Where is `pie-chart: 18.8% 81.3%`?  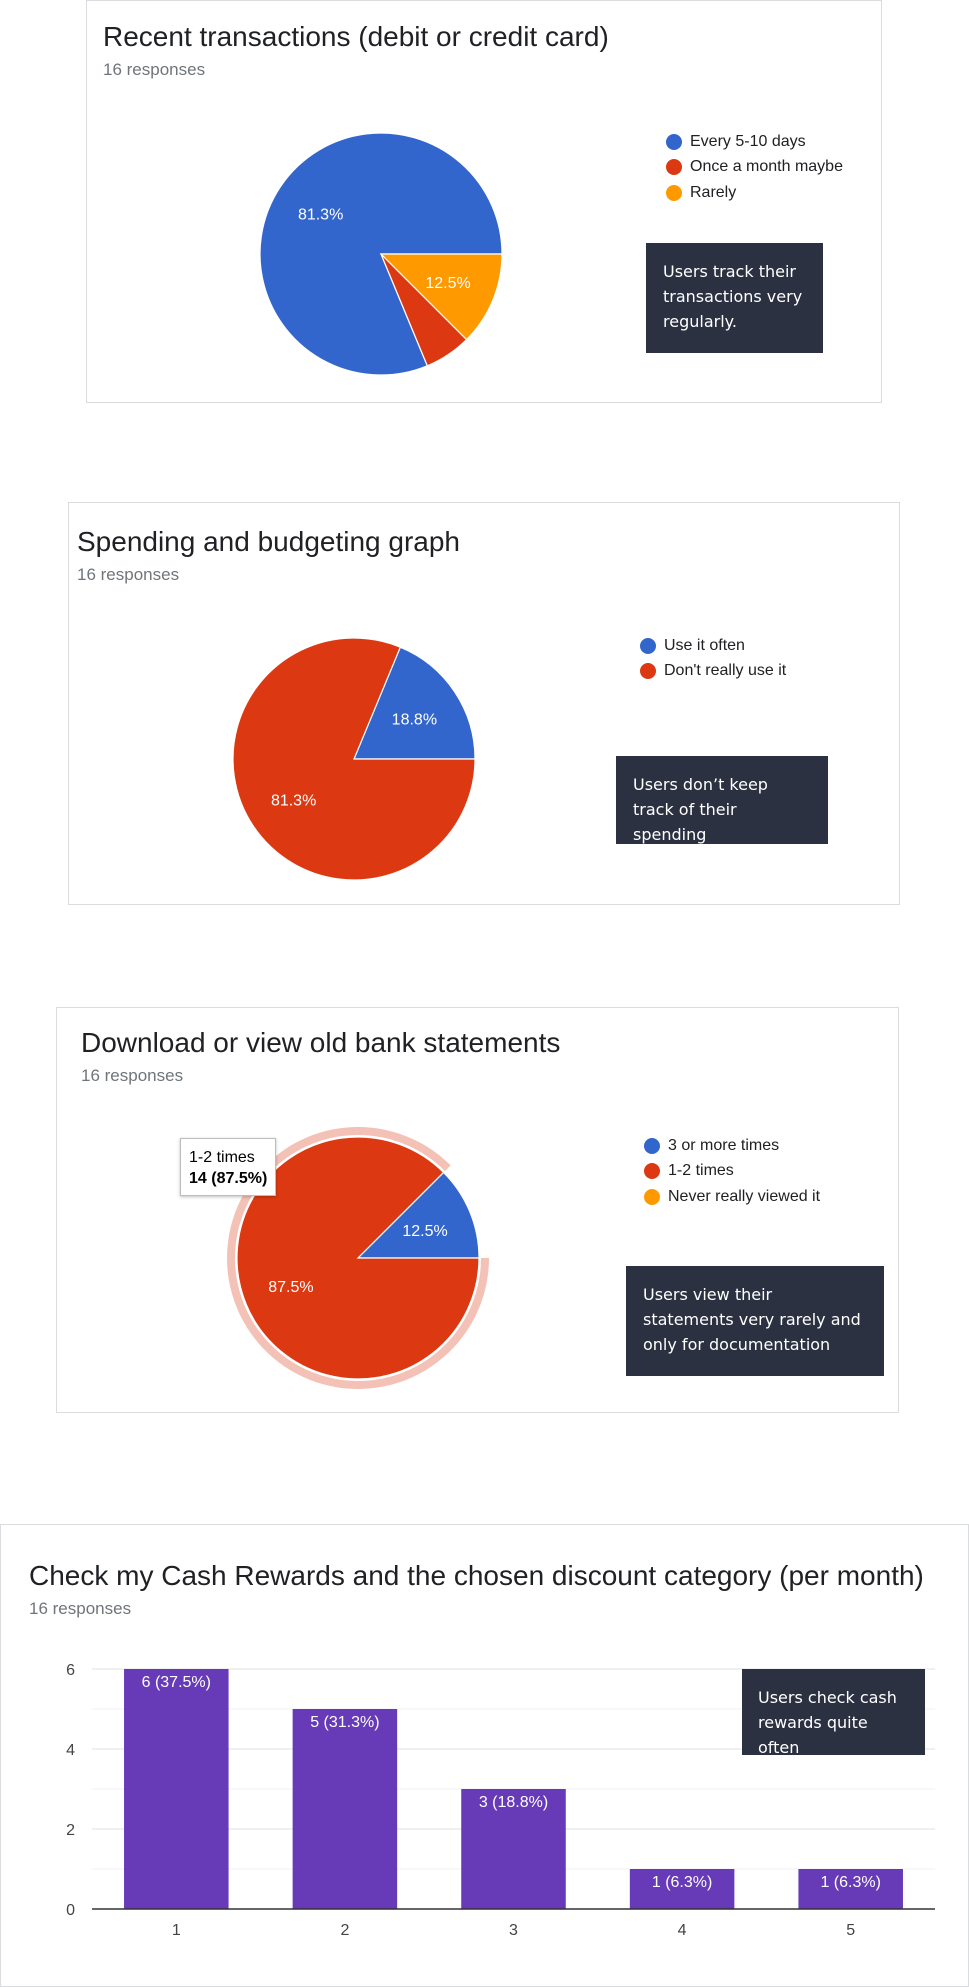
pie-chart: 18.8% 81.3% is located at coordinates (354, 759).